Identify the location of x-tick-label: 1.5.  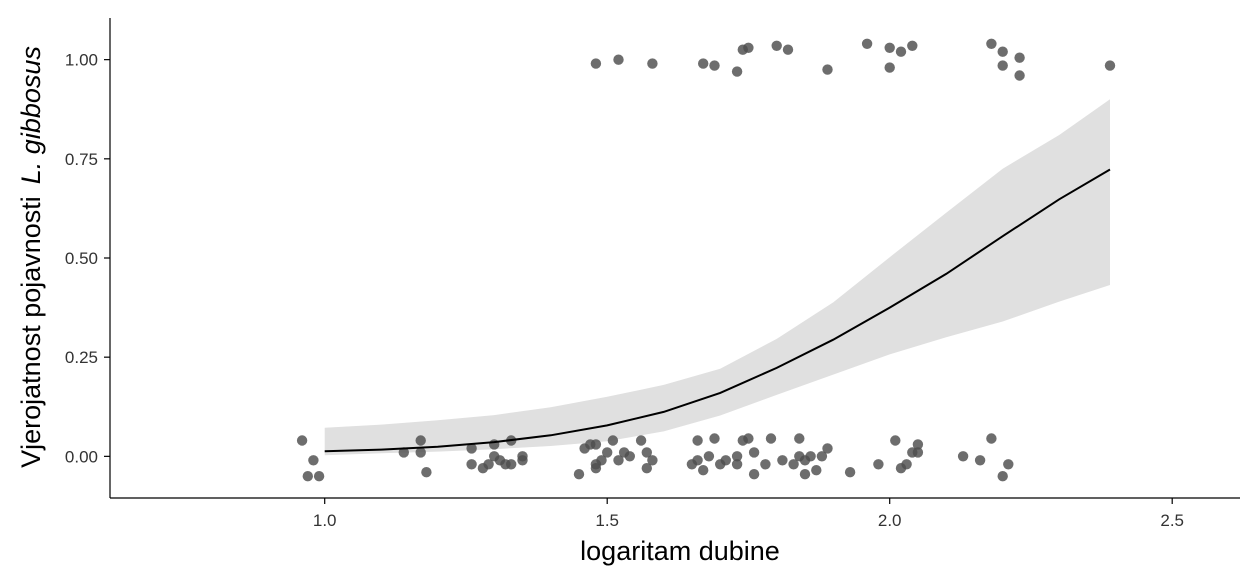
(607, 520).